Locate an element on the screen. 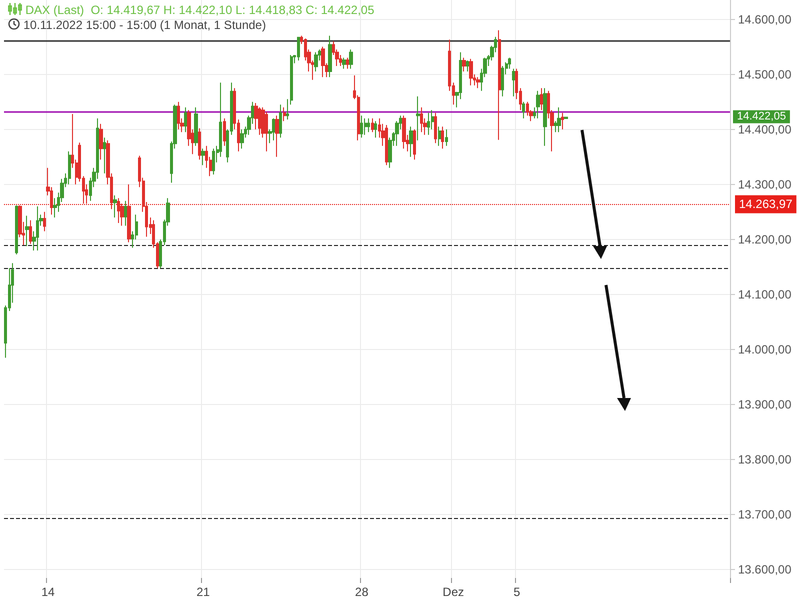 The height and width of the screenshot is (600, 800). text: 14.422,05 is located at coordinates (761, 116).